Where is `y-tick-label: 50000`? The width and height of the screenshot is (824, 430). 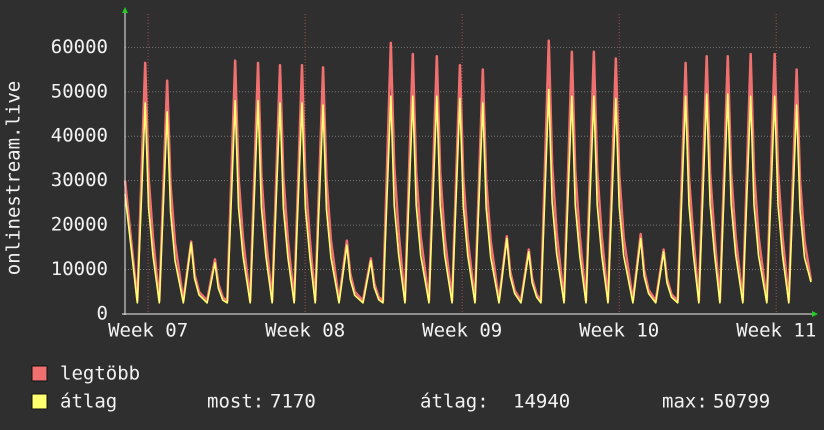 y-tick-label: 50000 is located at coordinates (79, 91).